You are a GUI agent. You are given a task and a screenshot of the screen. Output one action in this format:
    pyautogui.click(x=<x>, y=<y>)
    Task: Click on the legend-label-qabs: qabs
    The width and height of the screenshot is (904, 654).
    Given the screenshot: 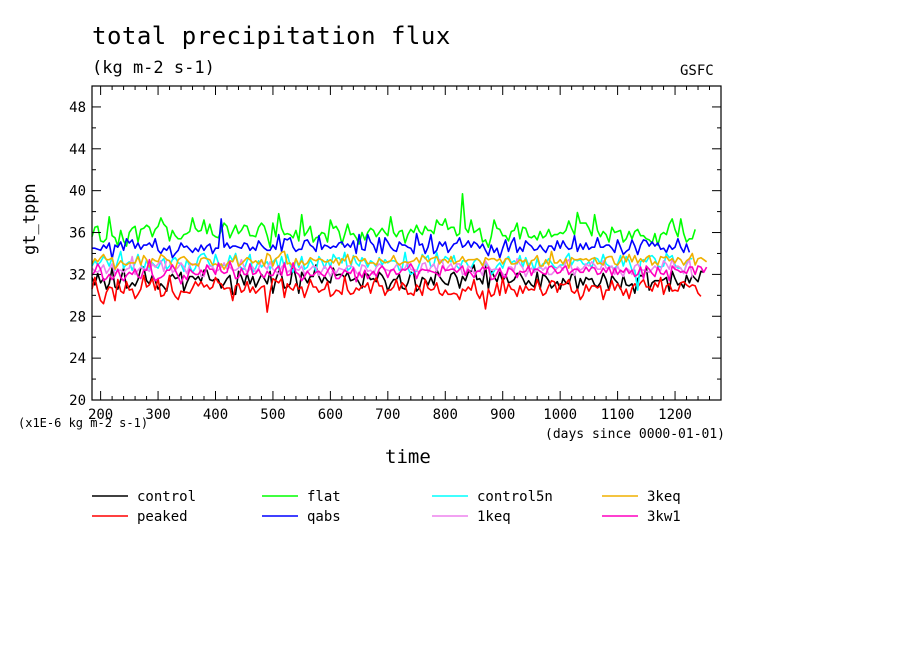 What is the action you would take?
    pyautogui.click(x=324, y=517)
    